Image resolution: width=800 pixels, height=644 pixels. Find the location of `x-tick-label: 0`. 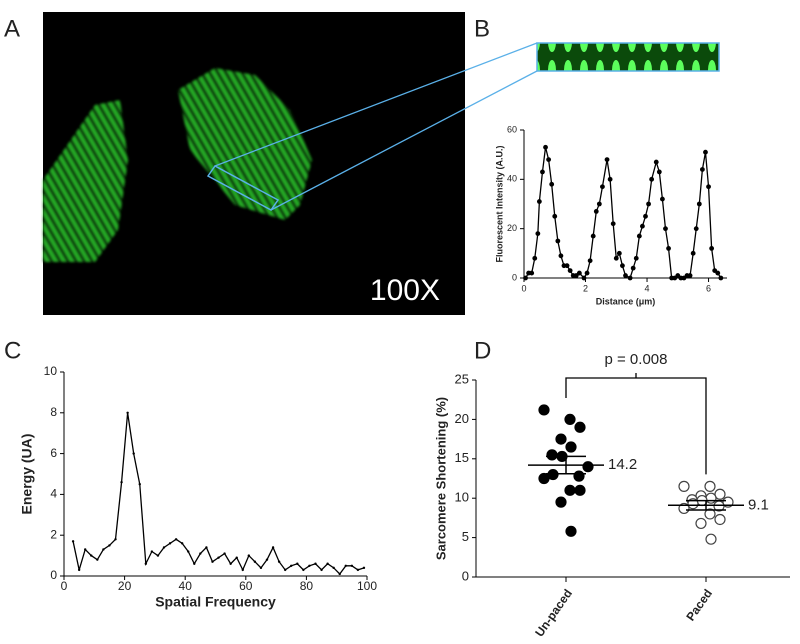

x-tick-label: 0 is located at coordinates (523, 288).